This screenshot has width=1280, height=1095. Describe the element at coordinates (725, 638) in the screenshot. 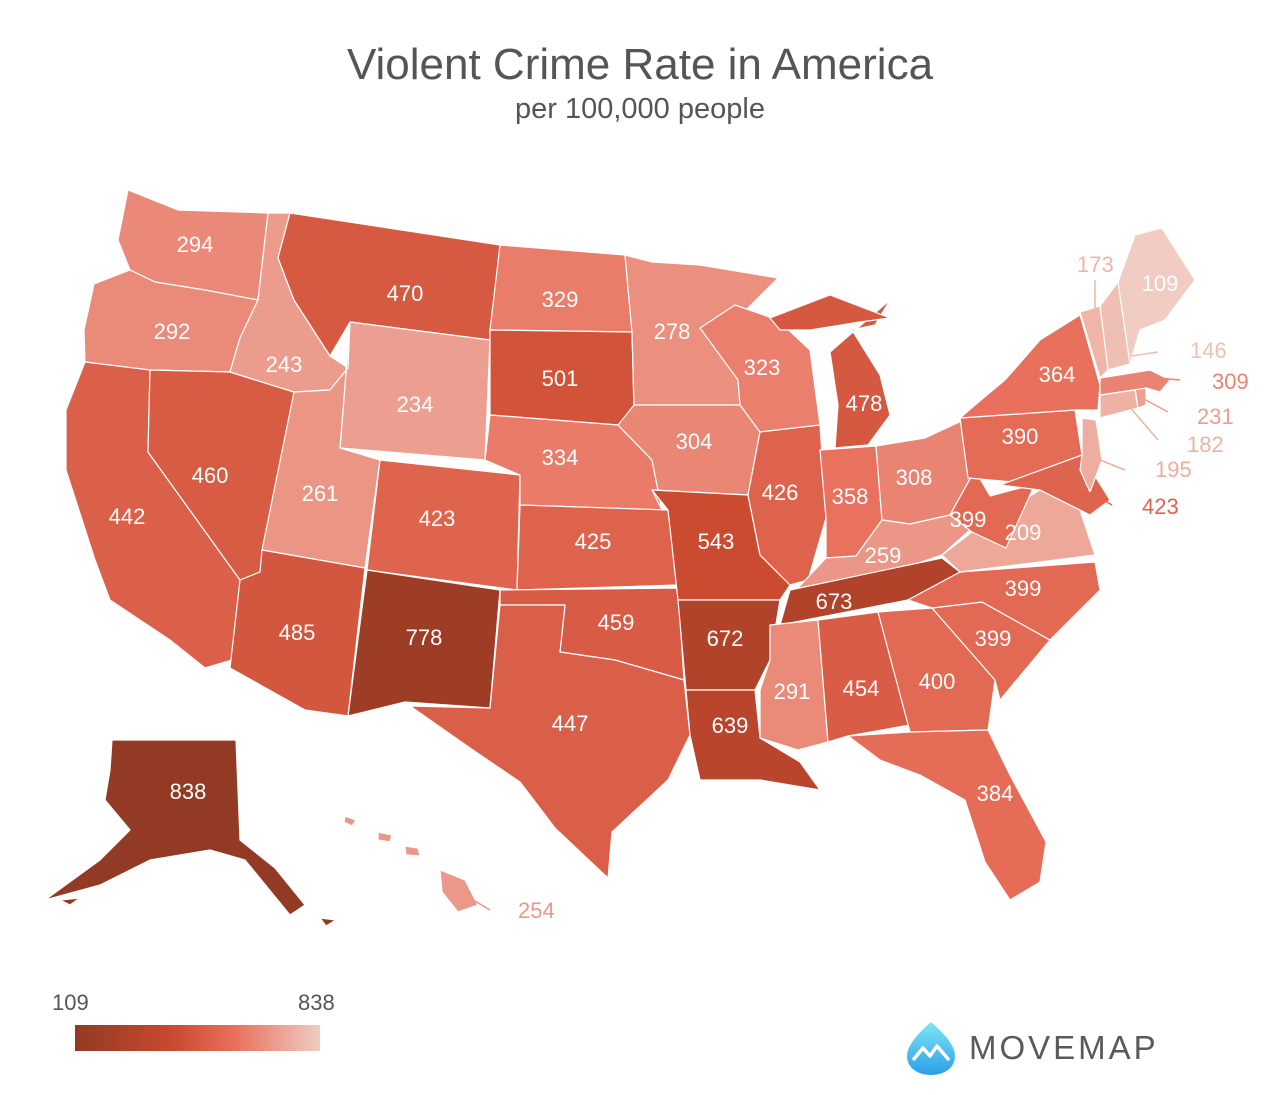

I see `value-label-ar: 672` at that location.